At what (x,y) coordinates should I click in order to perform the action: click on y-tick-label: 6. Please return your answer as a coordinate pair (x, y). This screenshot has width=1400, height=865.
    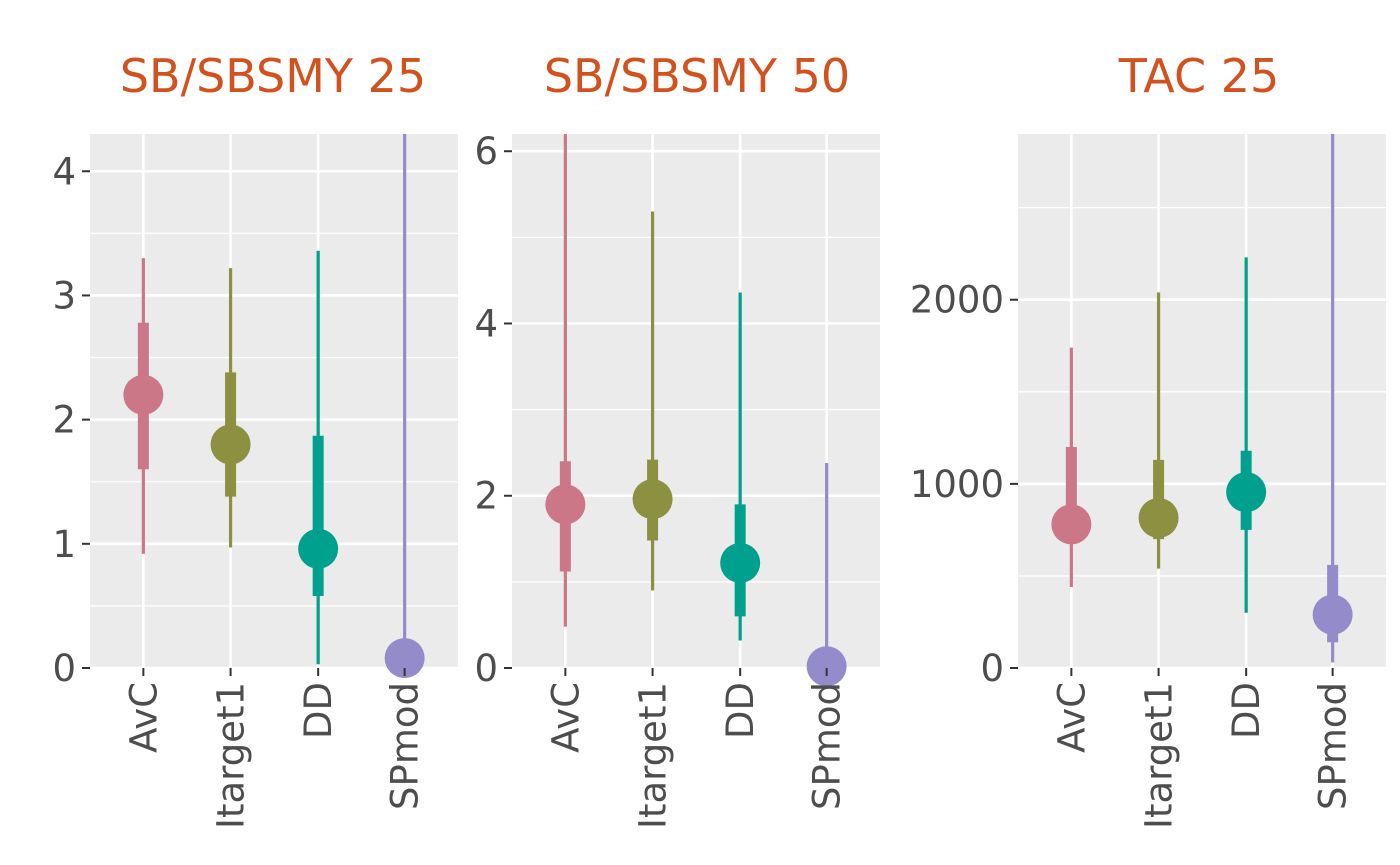
    Looking at the image, I should click on (486, 151).